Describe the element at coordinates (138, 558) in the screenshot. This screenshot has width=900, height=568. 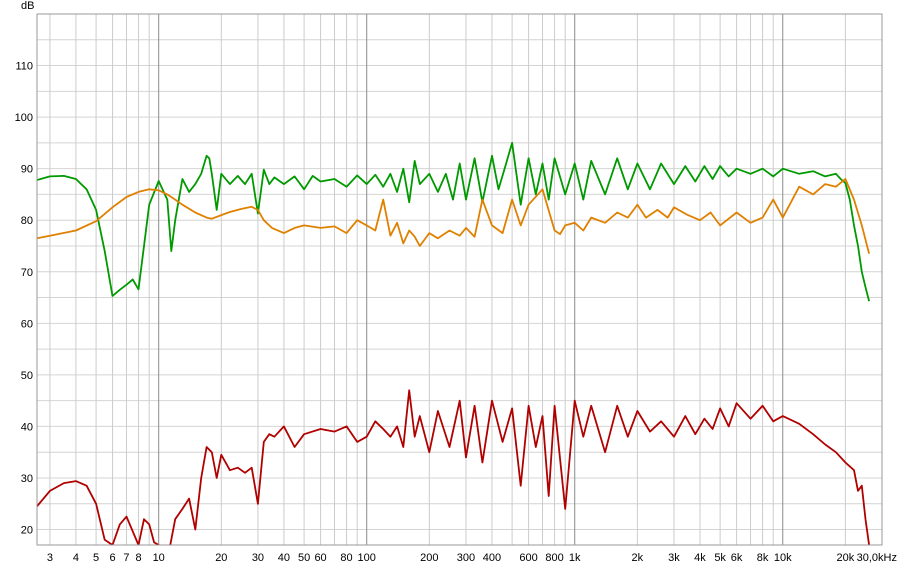
I see `x-tick-label: 8` at that location.